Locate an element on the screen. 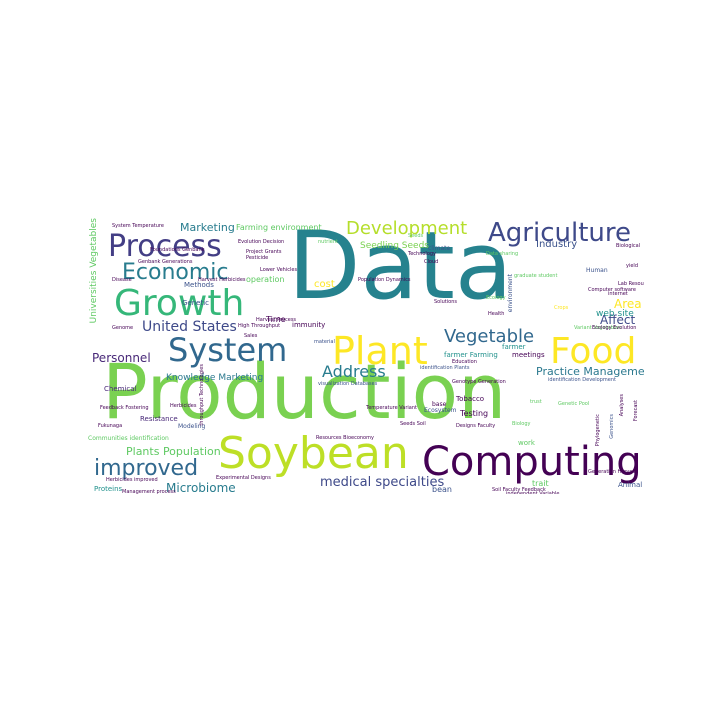 This screenshot has height=720, width=720. word-environment: environment is located at coordinates (510, 293).